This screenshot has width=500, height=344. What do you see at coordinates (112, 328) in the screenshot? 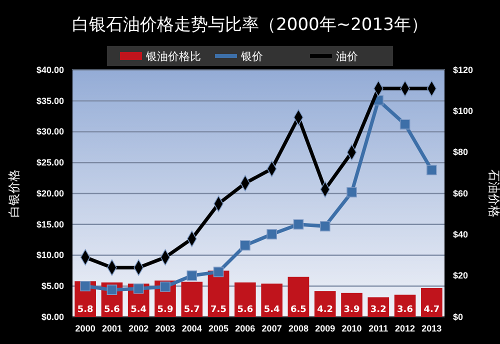
I see `x-tick-label: 2001` at bounding box center [112, 328].